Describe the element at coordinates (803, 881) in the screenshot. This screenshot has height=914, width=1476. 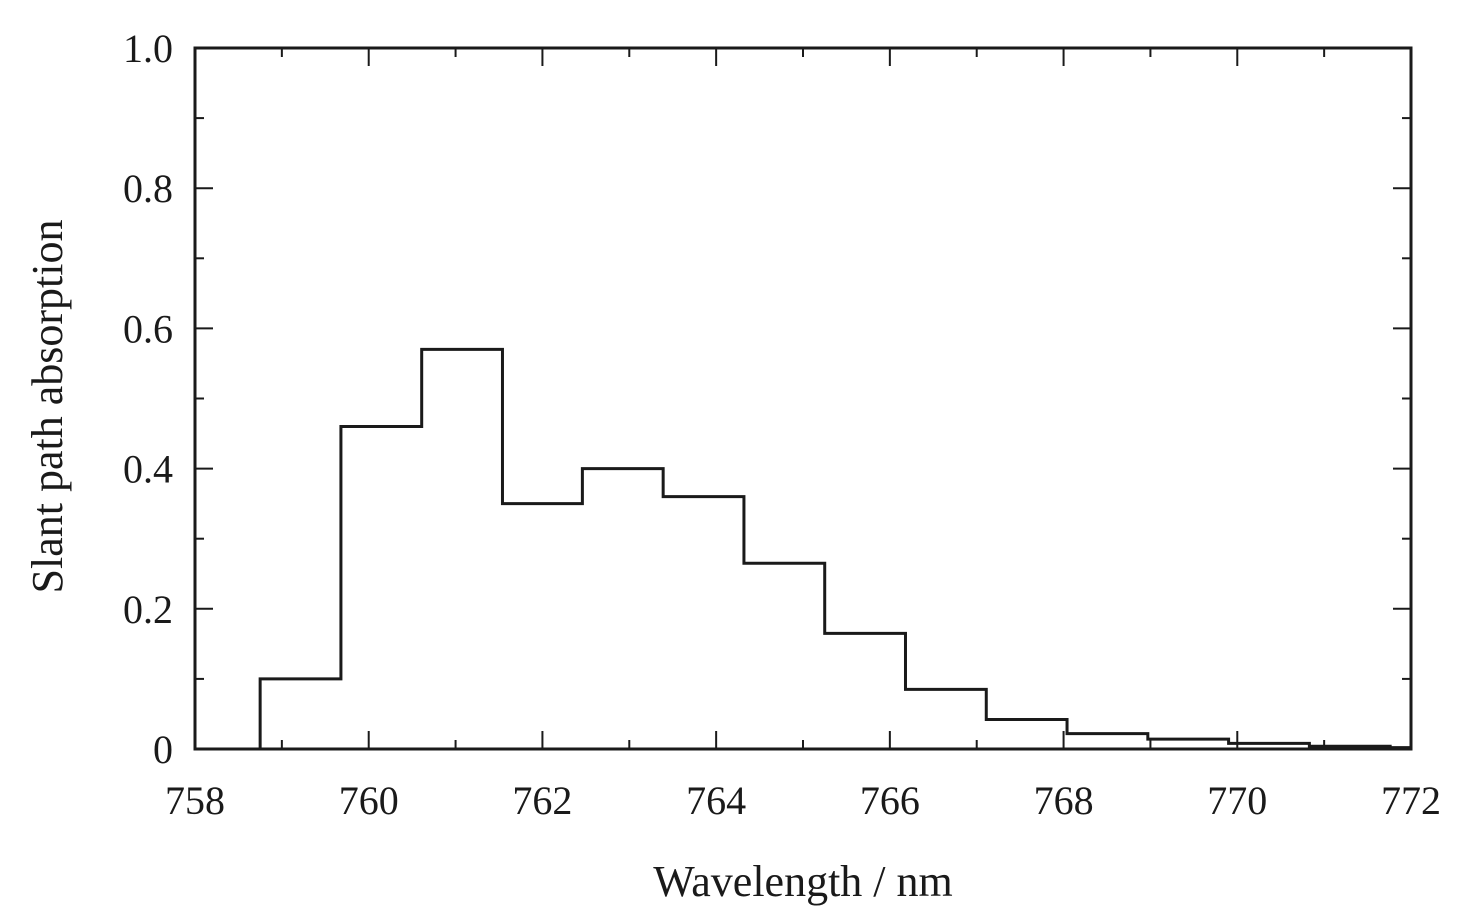
I see `x-axis-title: Wavelength / nm` at that location.